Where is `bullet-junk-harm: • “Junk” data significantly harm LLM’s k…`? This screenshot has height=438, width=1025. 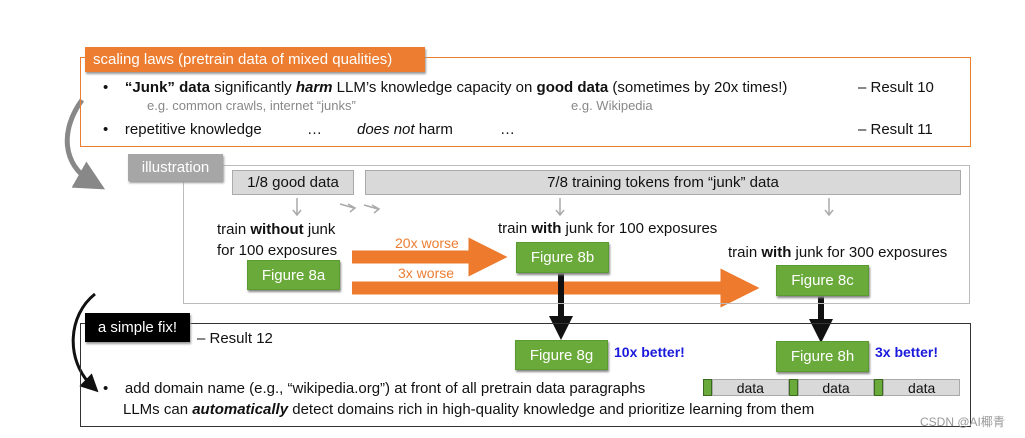 bullet-junk-harm: • “Junk” data significantly harm LLM’s k… is located at coordinates (445, 87).